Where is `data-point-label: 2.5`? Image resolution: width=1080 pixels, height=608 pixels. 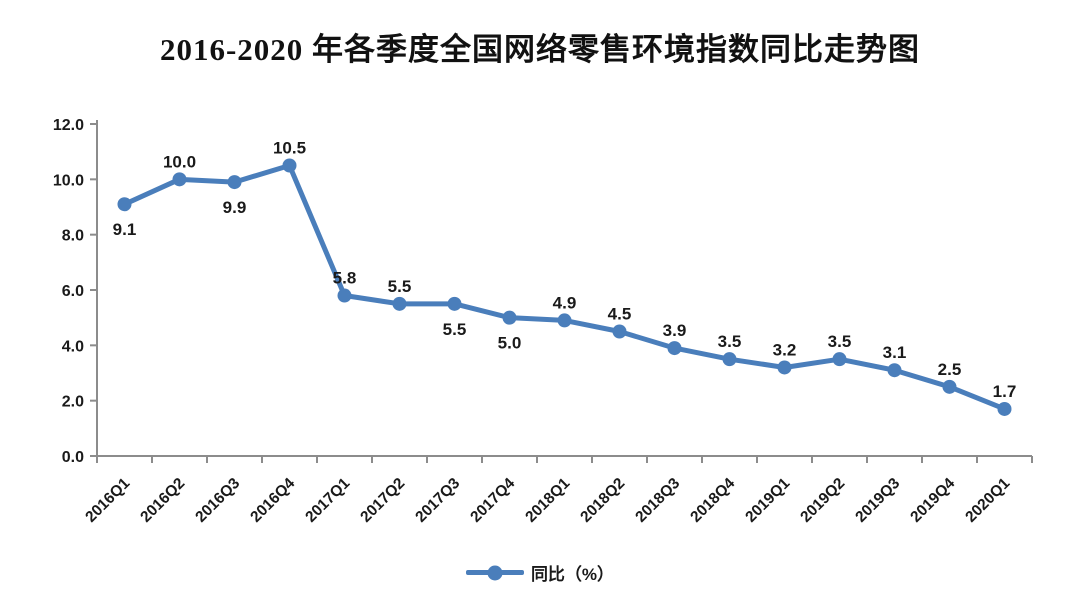 data-point-label: 2.5 is located at coordinates (950, 369).